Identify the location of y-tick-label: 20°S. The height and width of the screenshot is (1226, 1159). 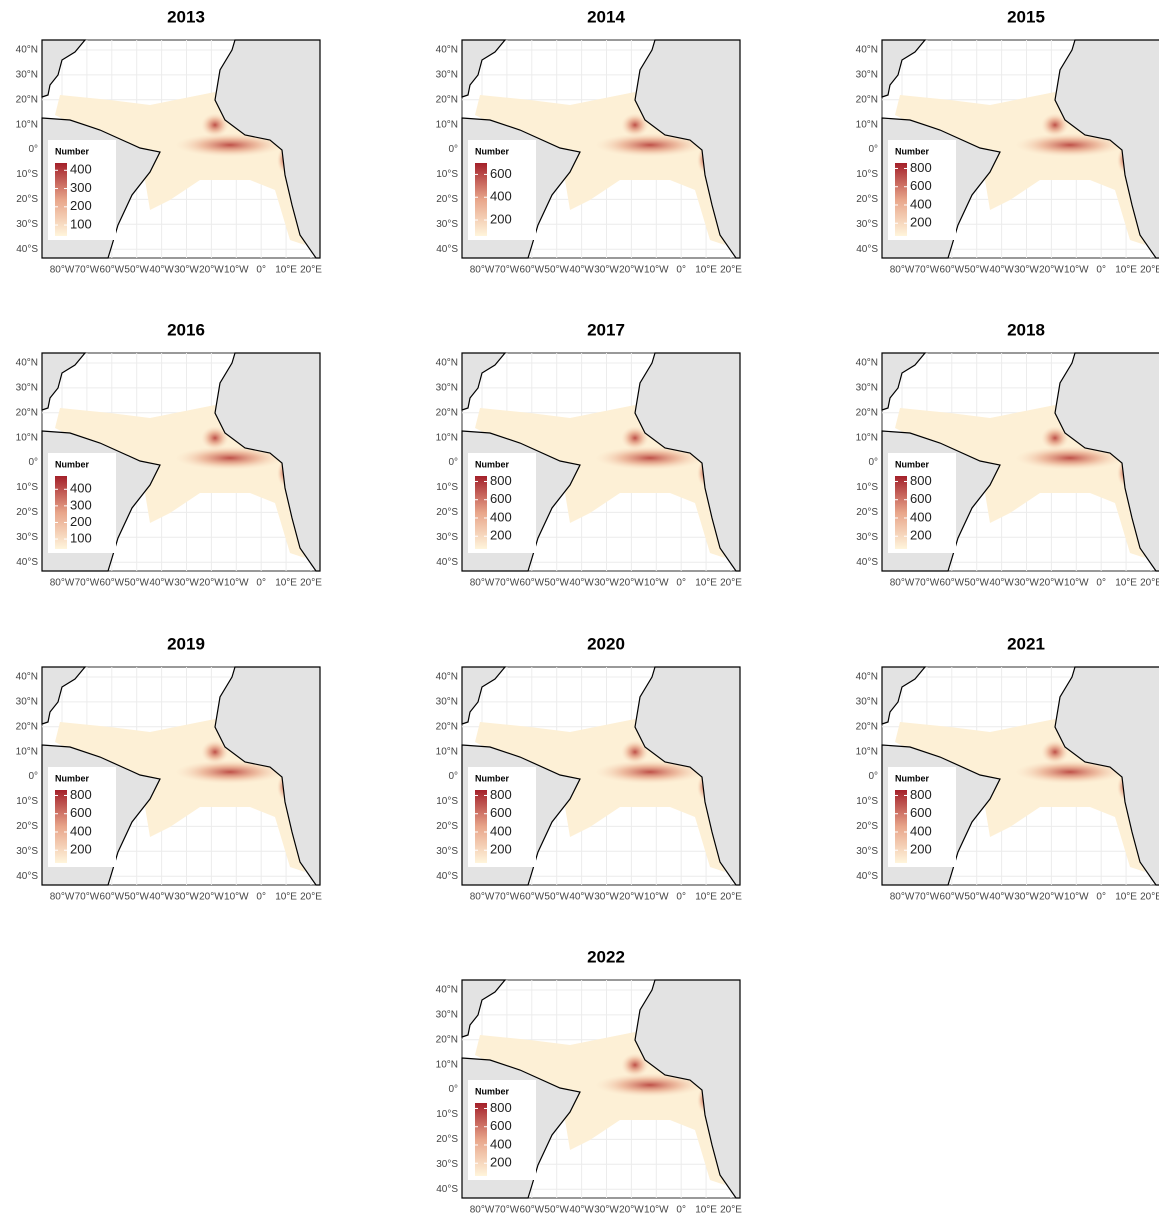
(447, 512).